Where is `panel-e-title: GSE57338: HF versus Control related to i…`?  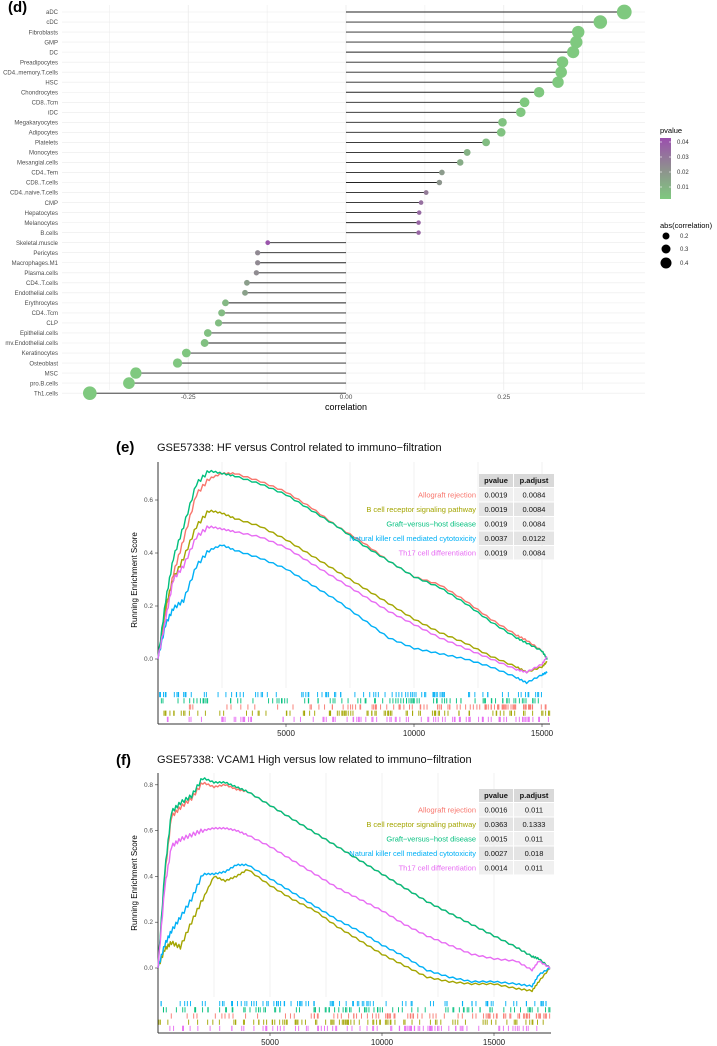 panel-e-title: GSE57338: HF versus Control related to i… is located at coordinates (299, 448).